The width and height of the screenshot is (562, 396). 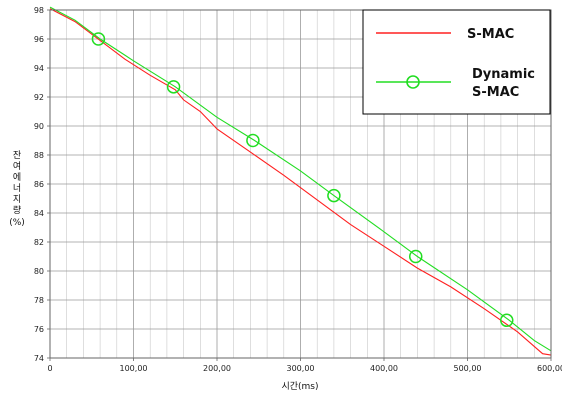 I want to click on legend-label-dynamic-s-mac-line2: S-MAC, so click(x=495, y=92).